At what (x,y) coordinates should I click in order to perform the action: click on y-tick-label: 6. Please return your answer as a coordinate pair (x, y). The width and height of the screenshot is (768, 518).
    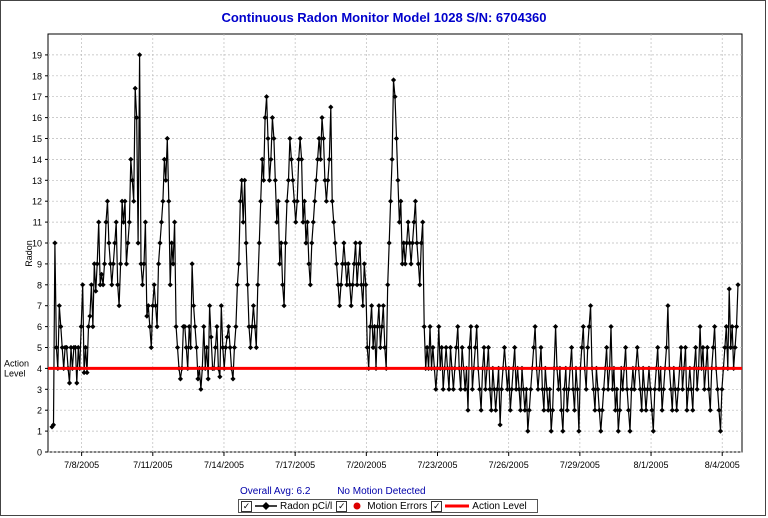
    Looking at the image, I should click on (39, 327).